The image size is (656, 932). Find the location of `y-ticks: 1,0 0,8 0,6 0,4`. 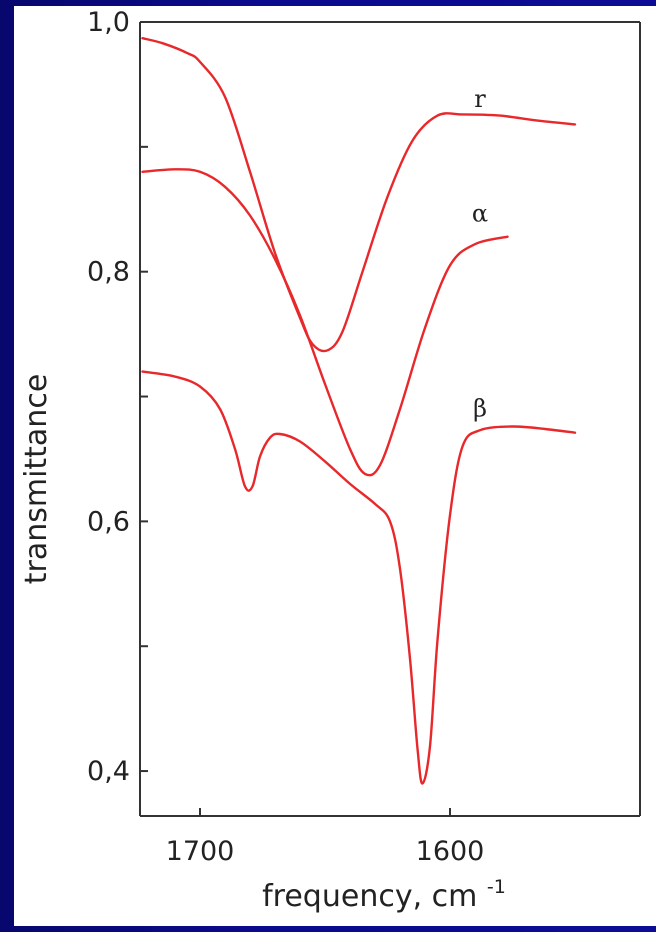

y-ticks: 1,0 0,8 0,6 0,4 is located at coordinates (117, 397).